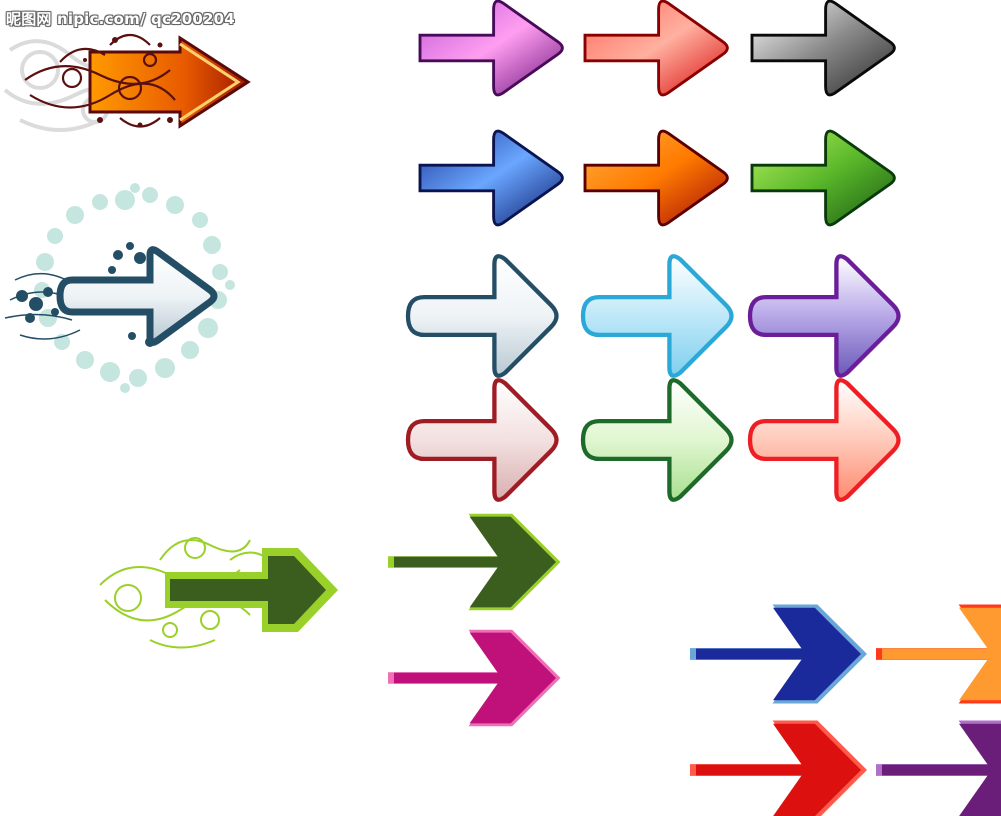  What do you see at coordinates (218, 593) in the screenshot?
I see `swirl-arrow-icon` at bounding box center [218, 593].